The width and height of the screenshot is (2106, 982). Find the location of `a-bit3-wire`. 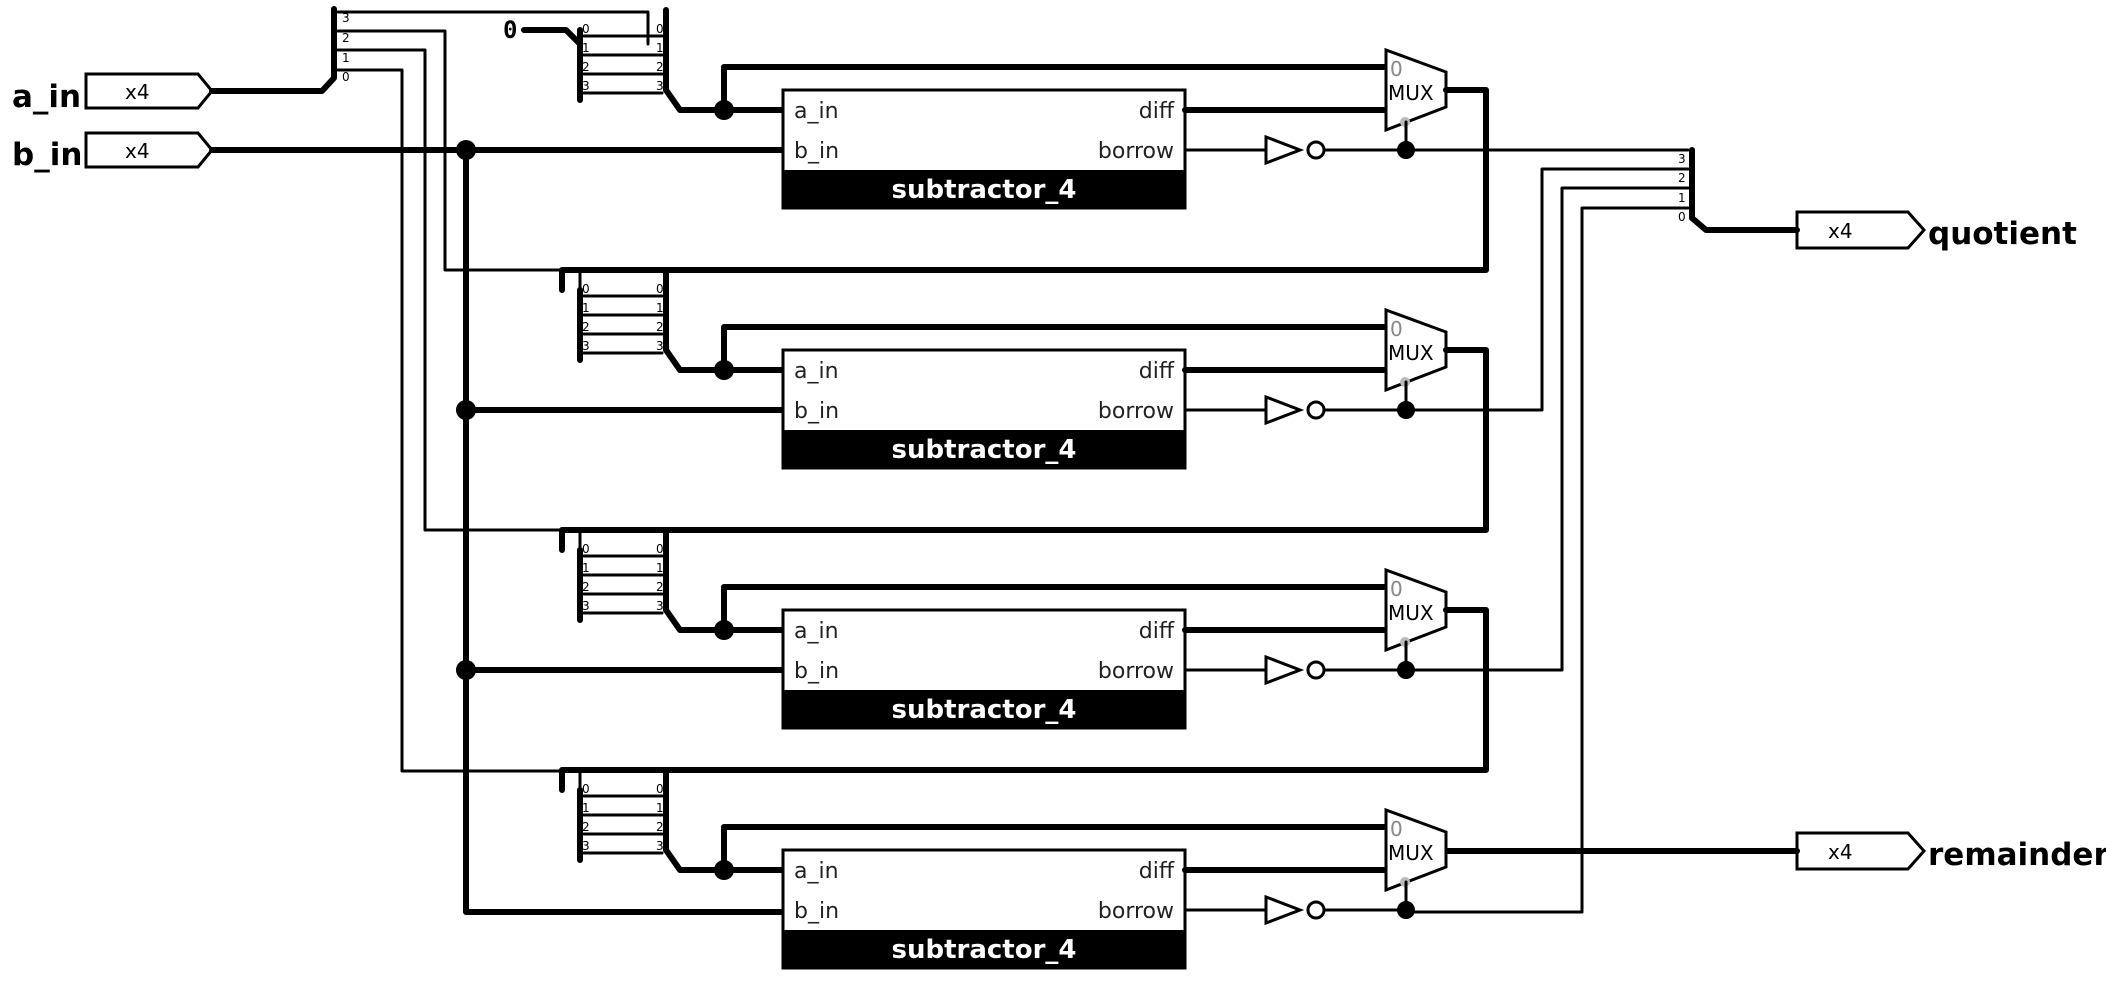

a-bit3-wire is located at coordinates (493, 28).